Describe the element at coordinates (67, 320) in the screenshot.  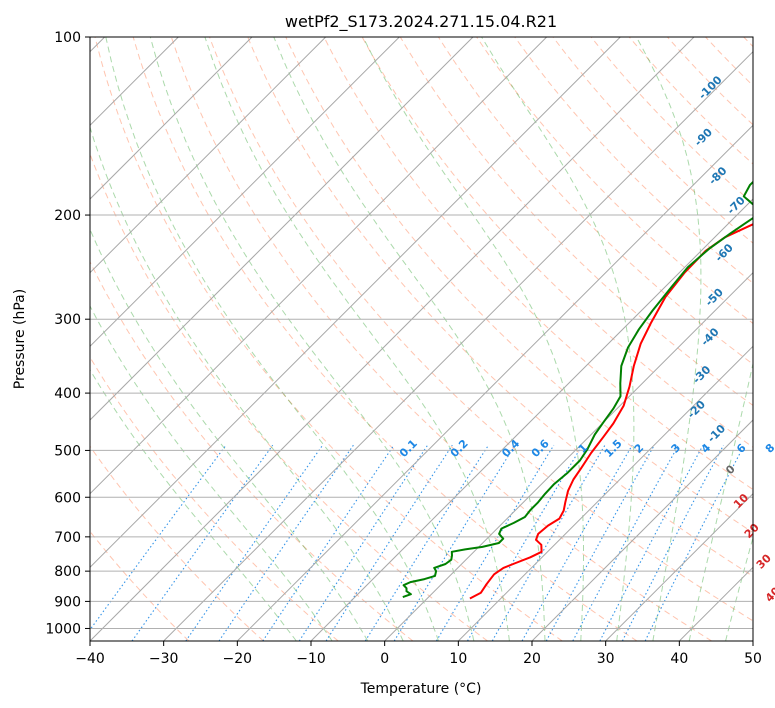
I see `y-tick-label: 300` at that location.